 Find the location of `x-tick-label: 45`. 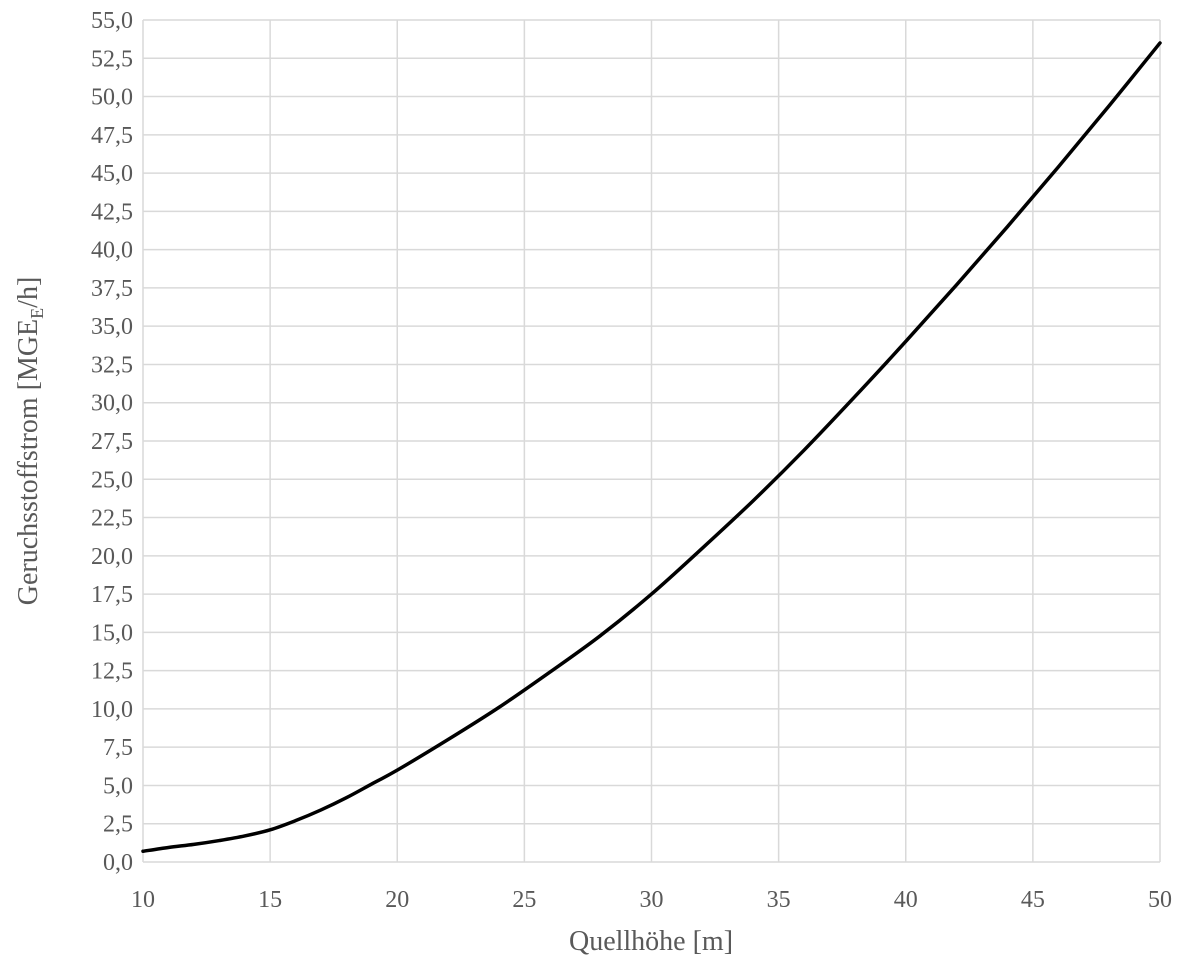

x-tick-label: 45 is located at coordinates (1033, 900).